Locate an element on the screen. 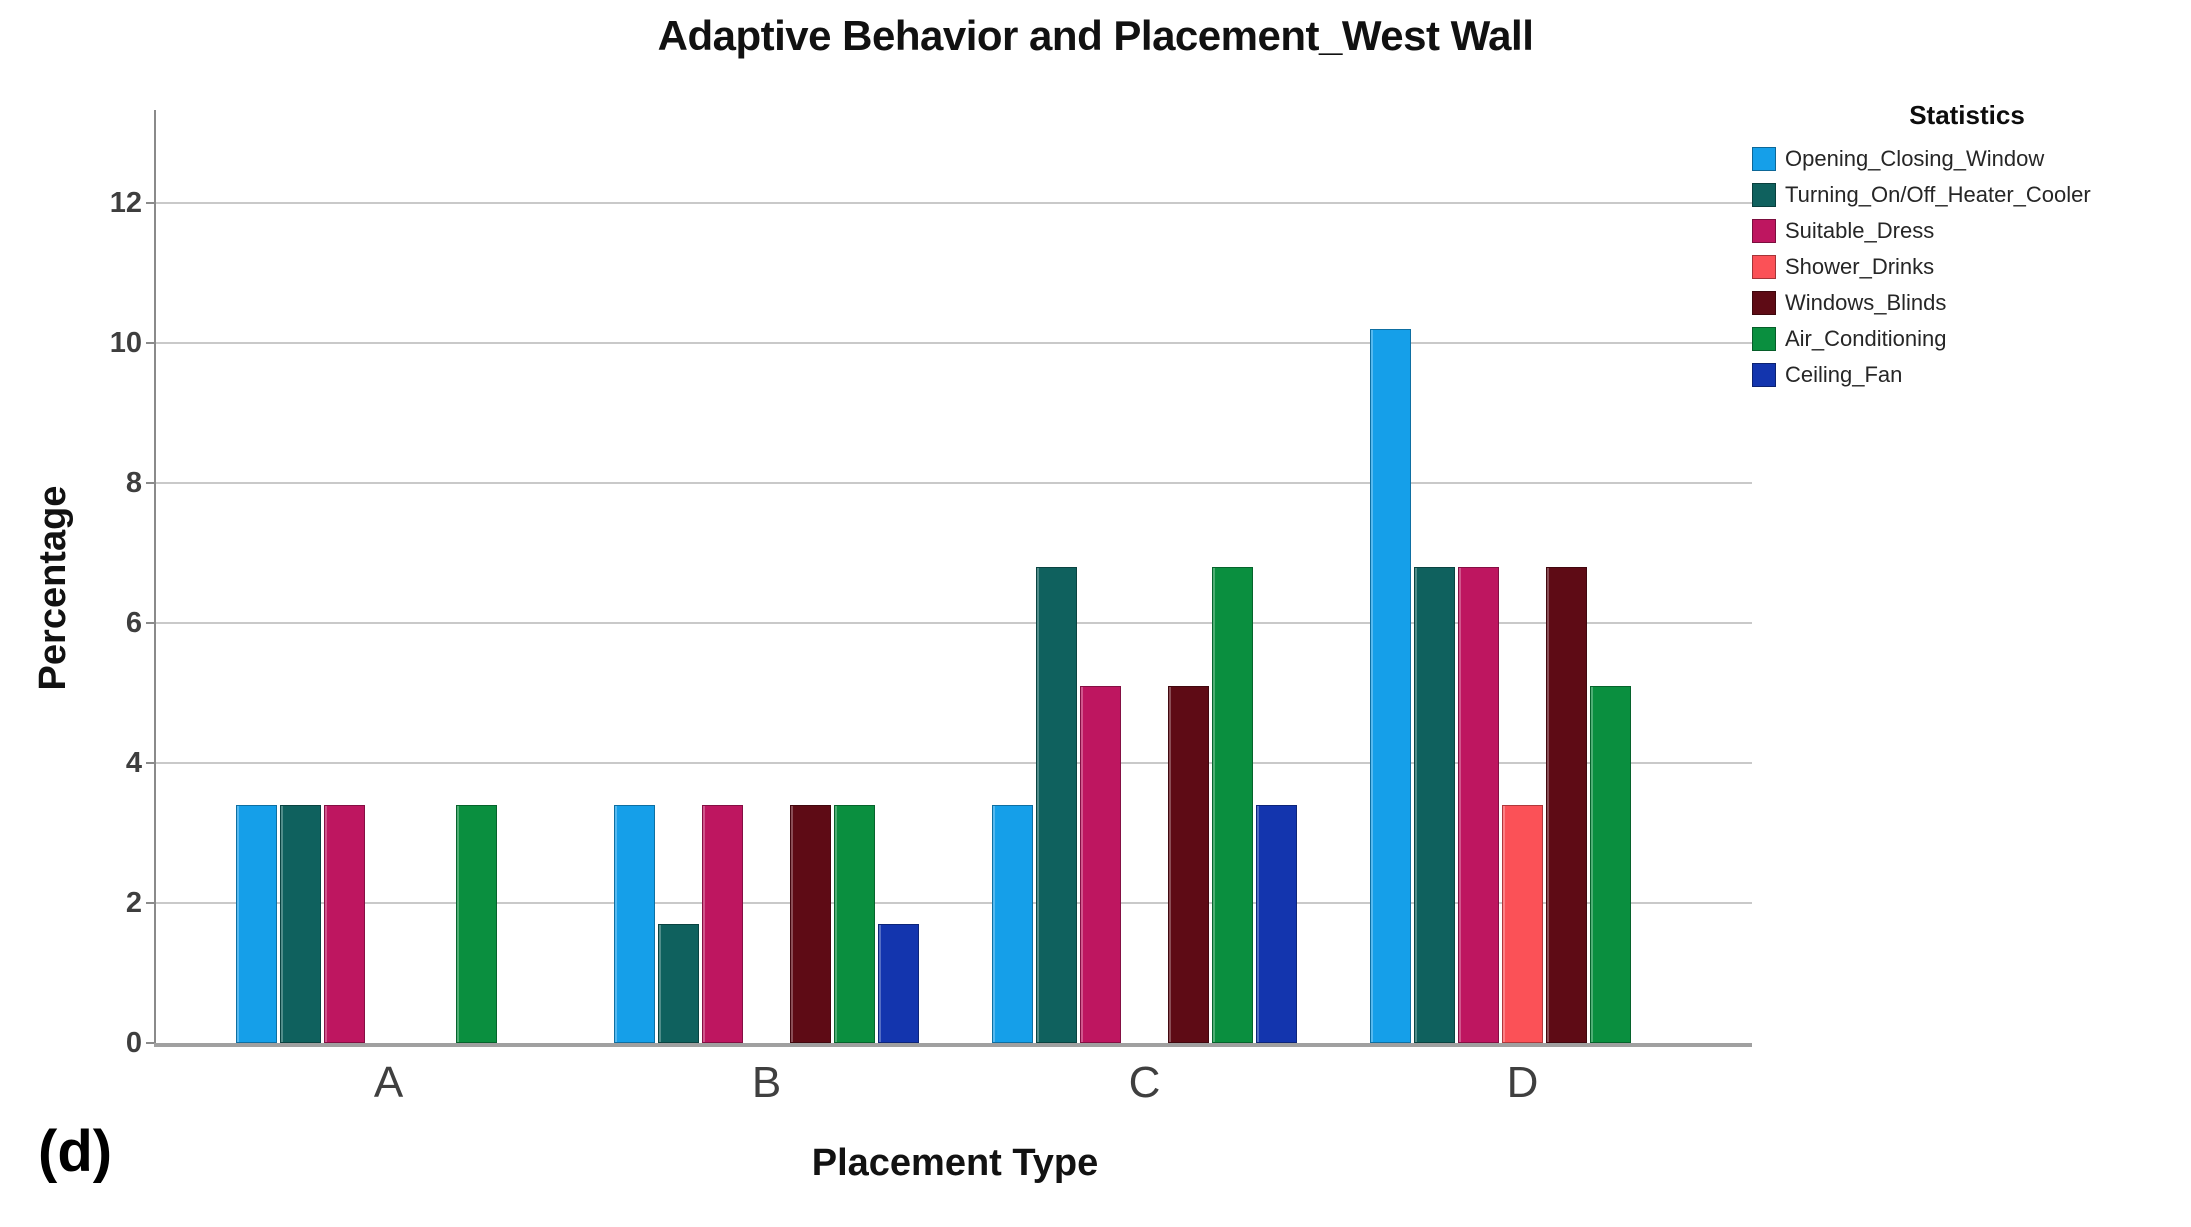  bar-D-Opening_Closing_Window is located at coordinates (1390, 686).